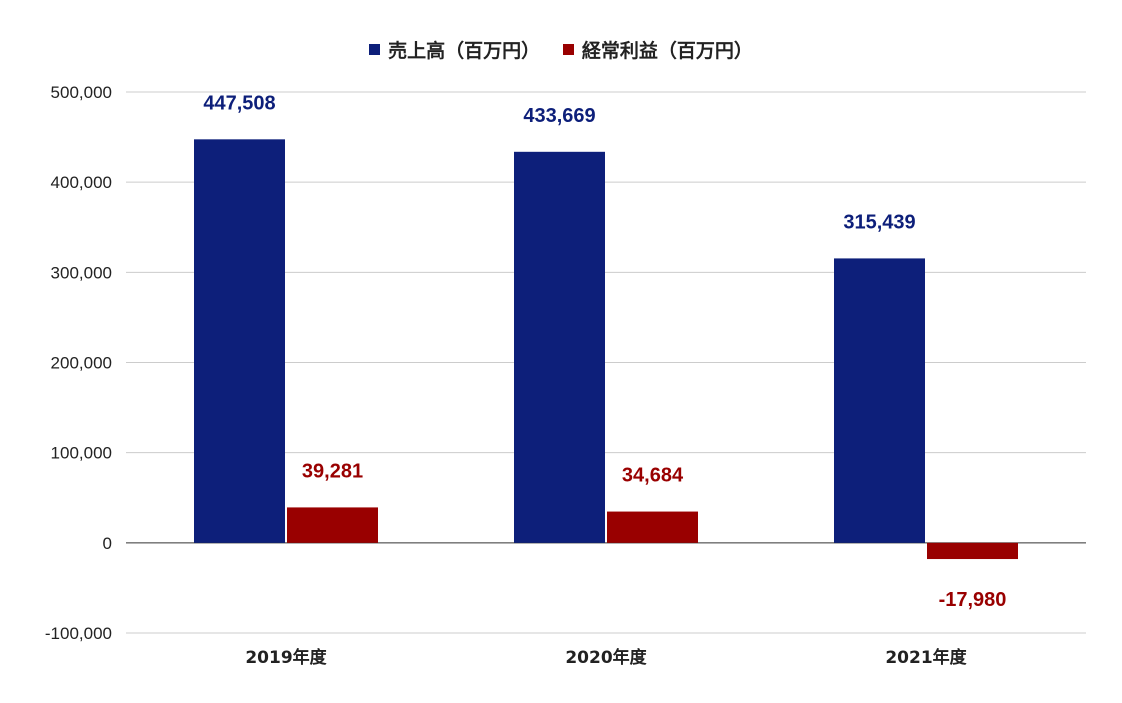  What do you see at coordinates (464, 51) in the screenshot?
I see `legend-label-sales: 売上高（百万円）` at bounding box center [464, 51].